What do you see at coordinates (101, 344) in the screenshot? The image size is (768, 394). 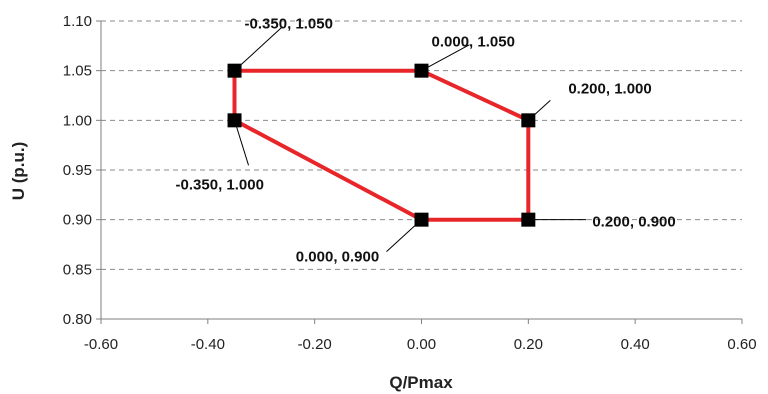 I see `x-tick-label: -0.60` at bounding box center [101, 344].